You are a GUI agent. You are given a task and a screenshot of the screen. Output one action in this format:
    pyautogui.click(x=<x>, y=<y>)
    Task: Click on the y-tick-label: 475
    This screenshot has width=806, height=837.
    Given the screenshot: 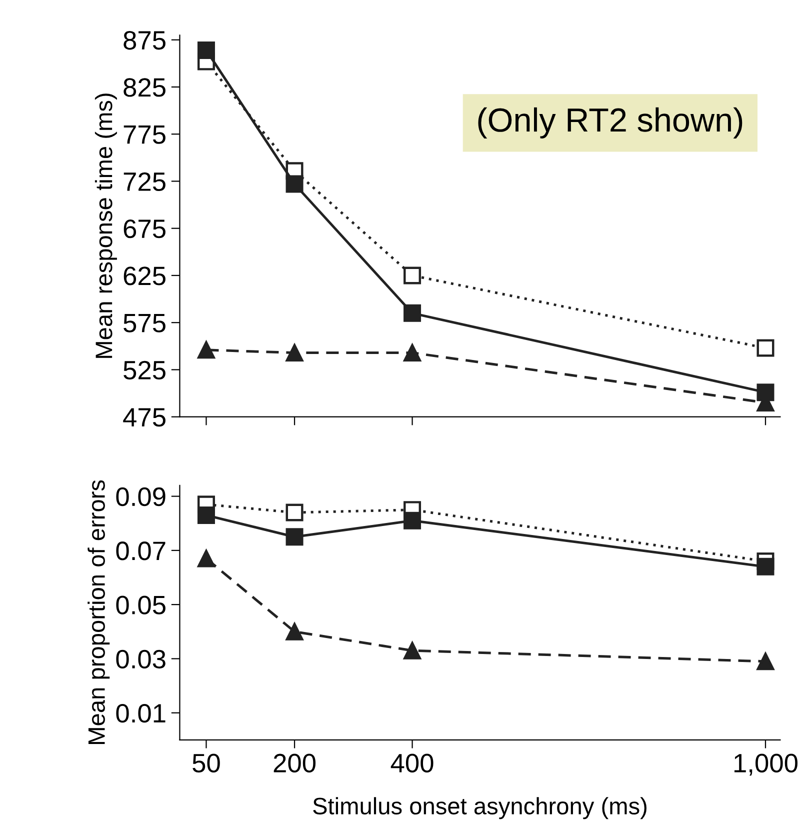 What is the action you would take?
    pyautogui.click(x=144, y=417)
    